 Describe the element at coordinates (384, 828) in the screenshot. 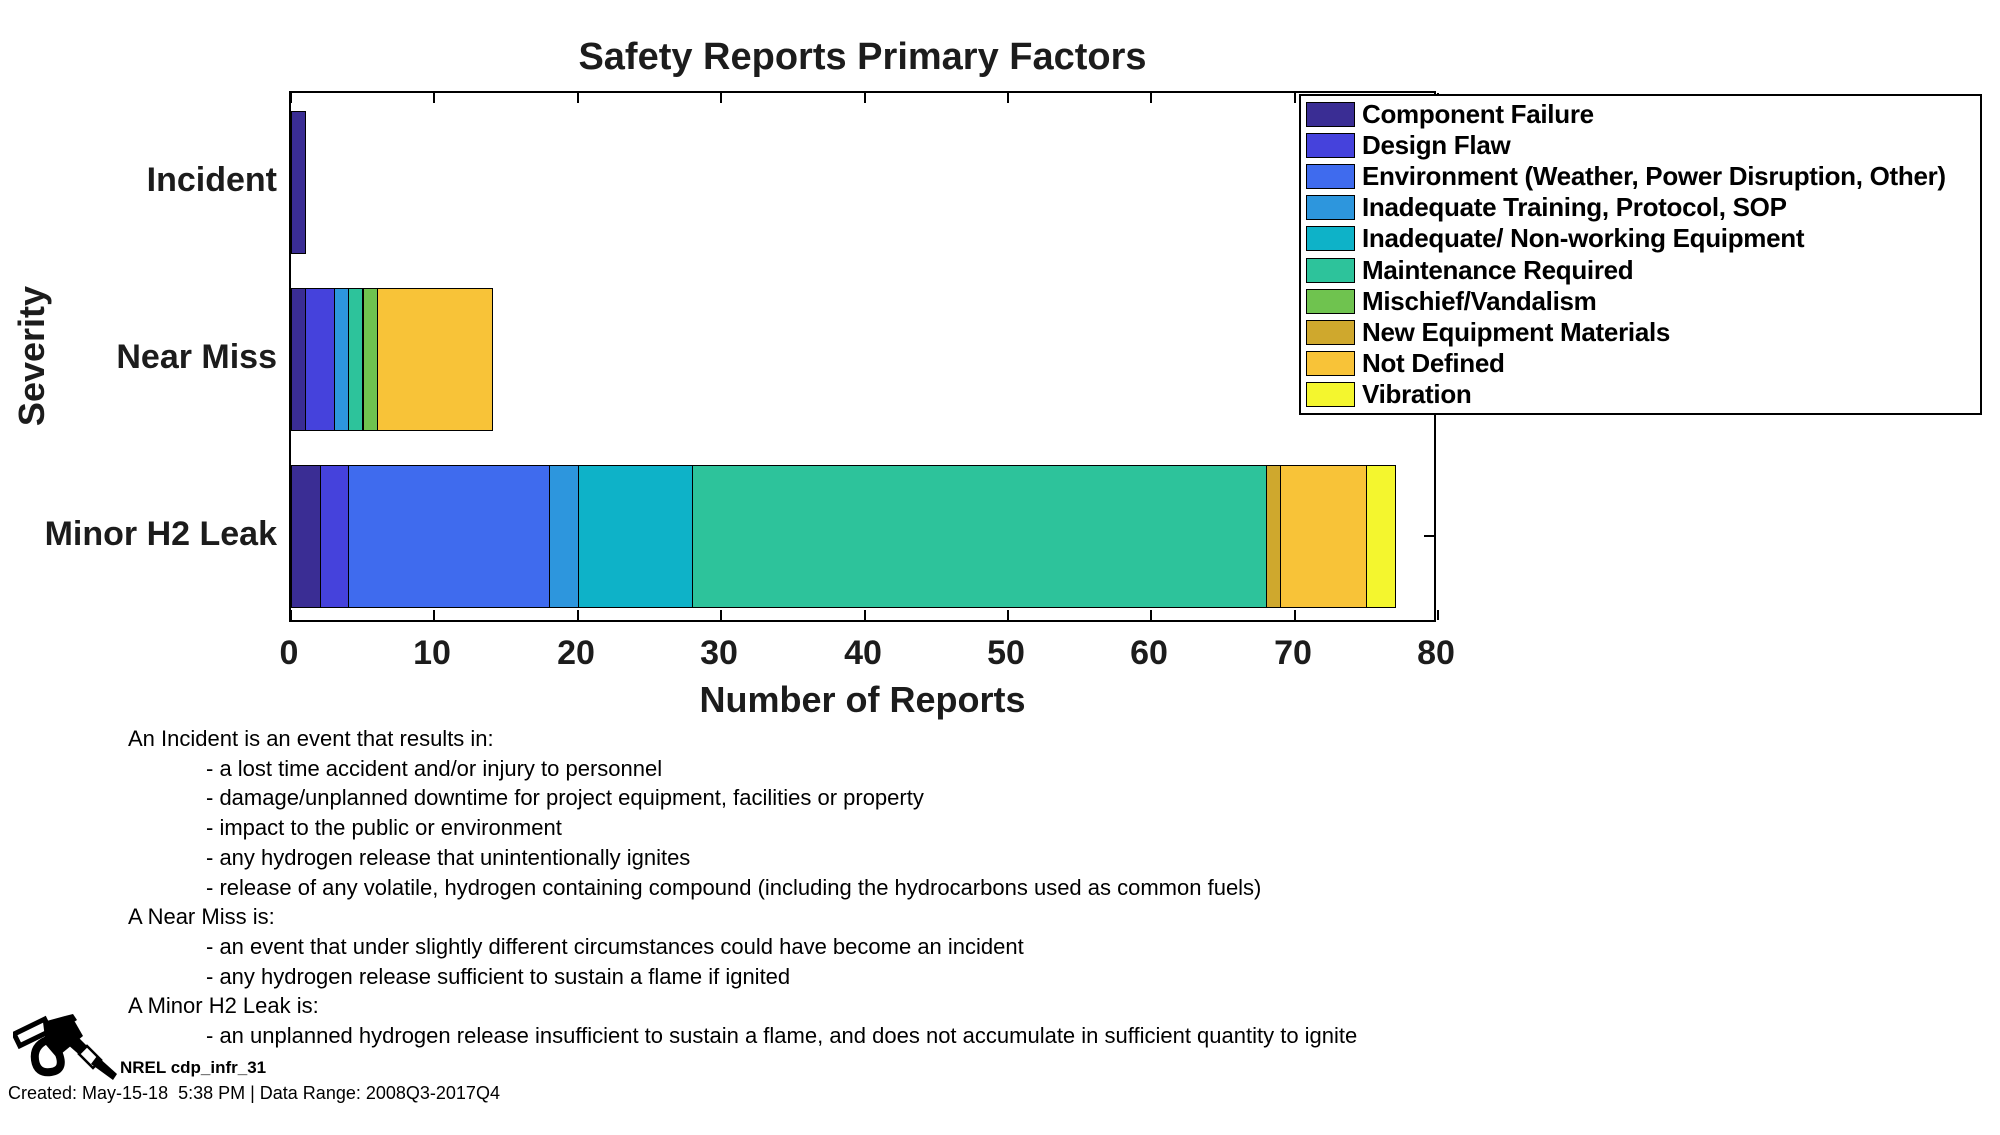

I see `note-line: - impact to the public or environment` at that location.